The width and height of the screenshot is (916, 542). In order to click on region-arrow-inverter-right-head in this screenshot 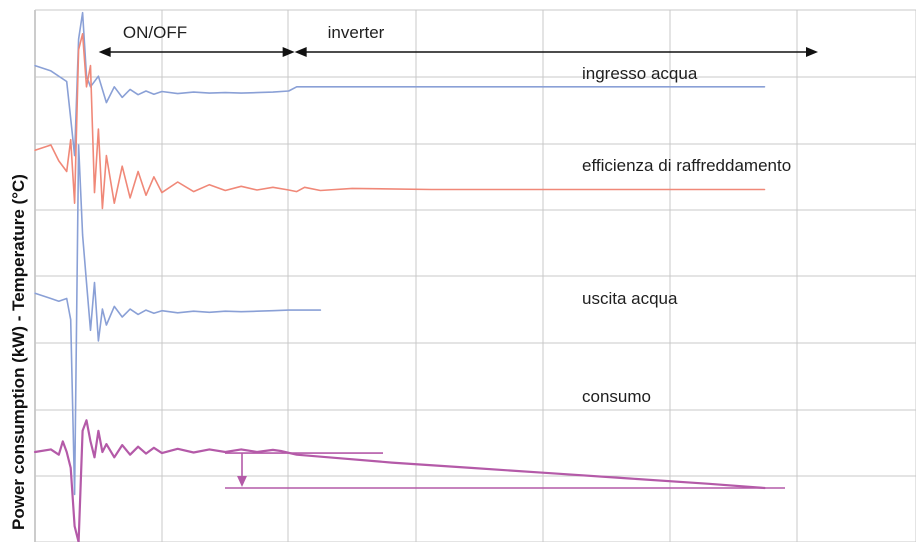, I will do `click(812, 52)`.